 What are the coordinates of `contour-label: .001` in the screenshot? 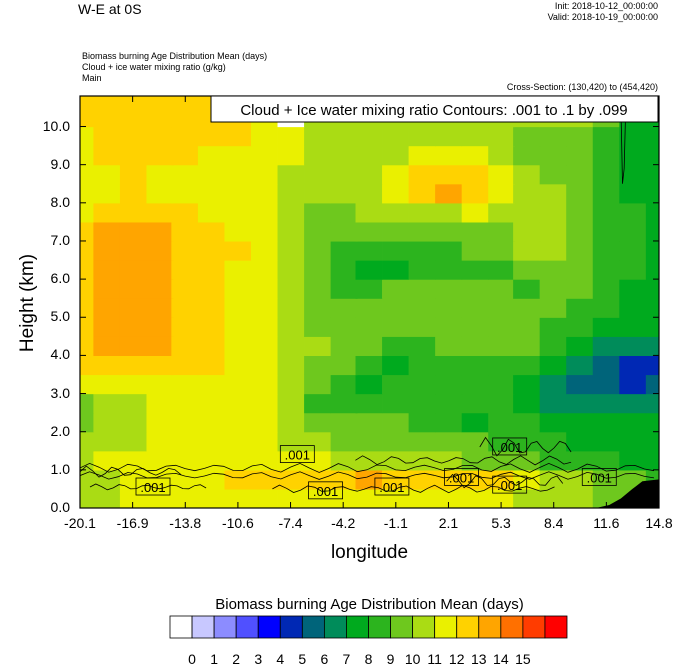 It's located at (297, 454).